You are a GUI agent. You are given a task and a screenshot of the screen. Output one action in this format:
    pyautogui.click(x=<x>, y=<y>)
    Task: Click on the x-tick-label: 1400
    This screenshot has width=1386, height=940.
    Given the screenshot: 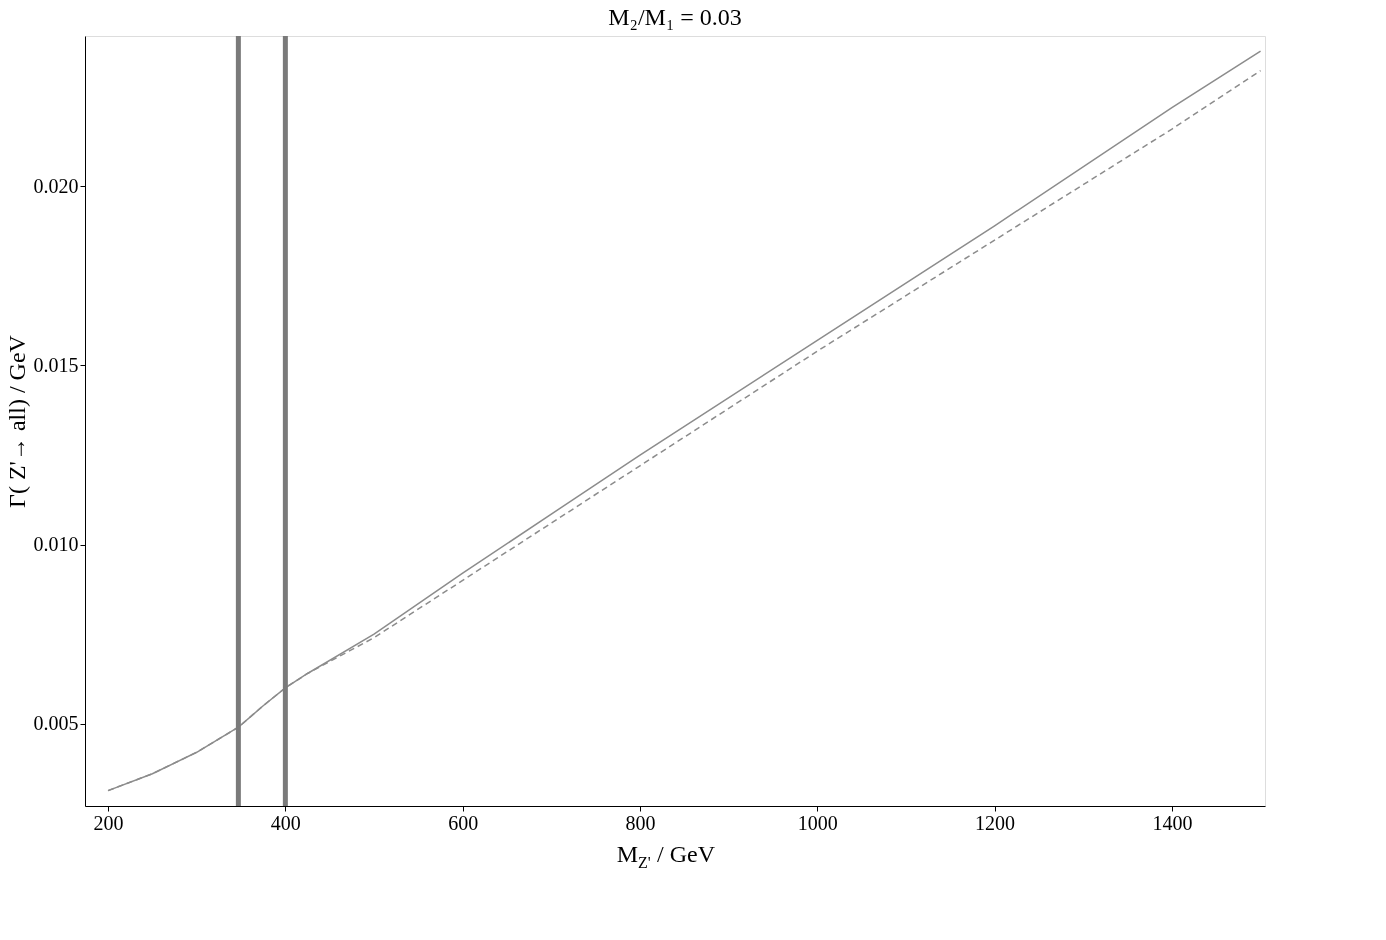 What is the action you would take?
    pyautogui.click(x=1172, y=822)
    